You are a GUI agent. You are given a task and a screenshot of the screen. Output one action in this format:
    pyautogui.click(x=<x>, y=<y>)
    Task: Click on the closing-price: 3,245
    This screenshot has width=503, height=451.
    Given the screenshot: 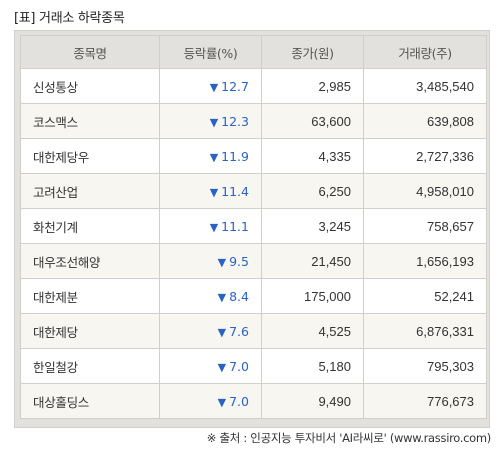 What is the action you would take?
    pyautogui.click(x=312, y=226)
    